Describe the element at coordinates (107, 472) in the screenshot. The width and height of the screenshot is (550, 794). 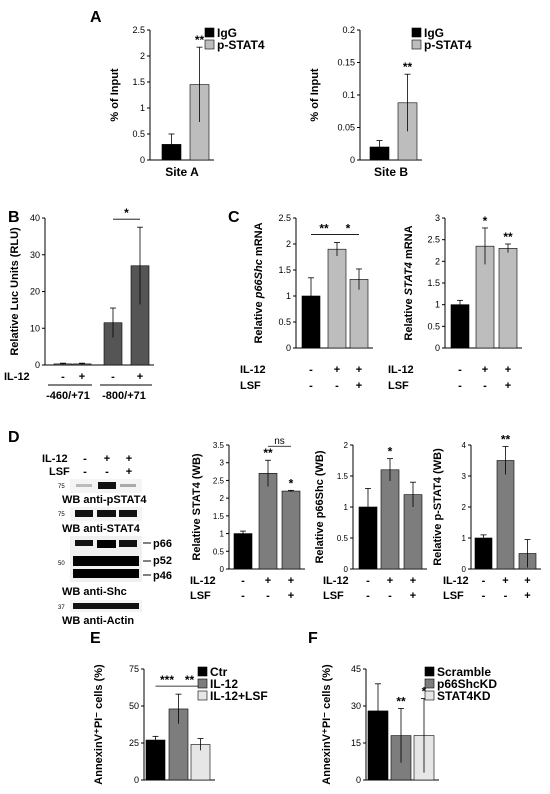
I see `wb-lsf-sign-2: -` at that location.